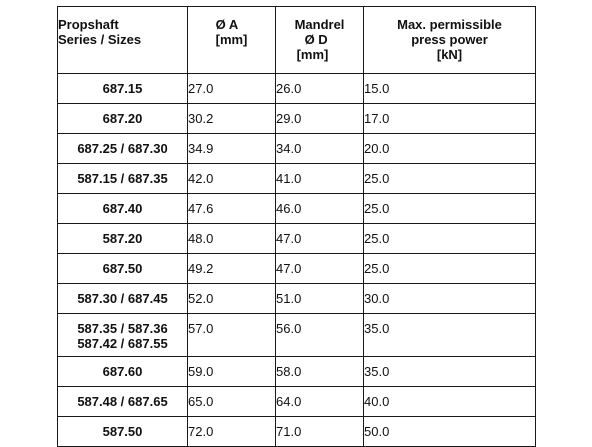 The width and height of the screenshot is (592, 447). What do you see at coordinates (449, 54) in the screenshot?
I see `header-power-line-3: [kN]` at bounding box center [449, 54].